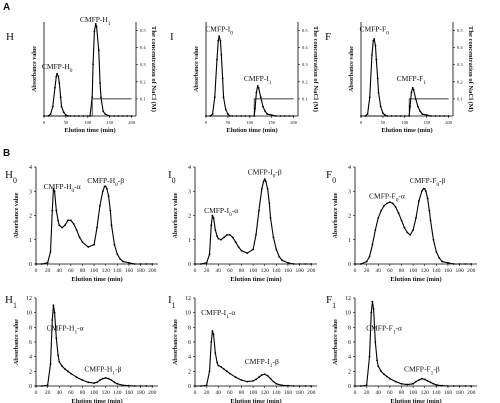 The height and width of the screenshot is (403, 500). I want to click on chart-a-2-y2-tick-label: 0.4, so click(460, 47).